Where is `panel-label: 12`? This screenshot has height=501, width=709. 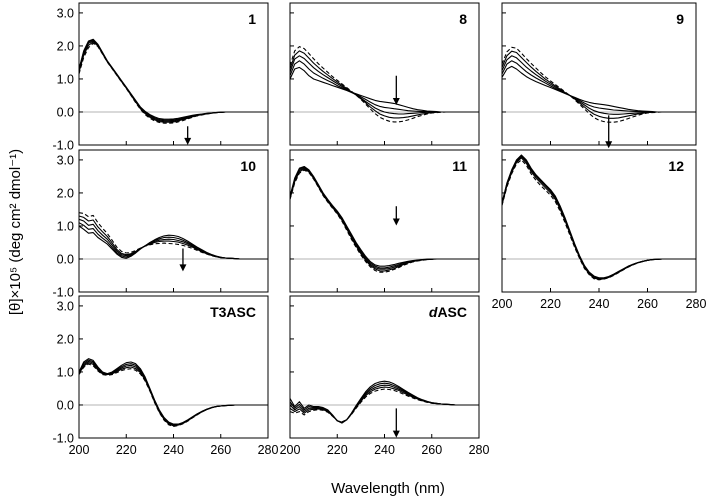
panel-label: 12 is located at coordinates (676, 166).